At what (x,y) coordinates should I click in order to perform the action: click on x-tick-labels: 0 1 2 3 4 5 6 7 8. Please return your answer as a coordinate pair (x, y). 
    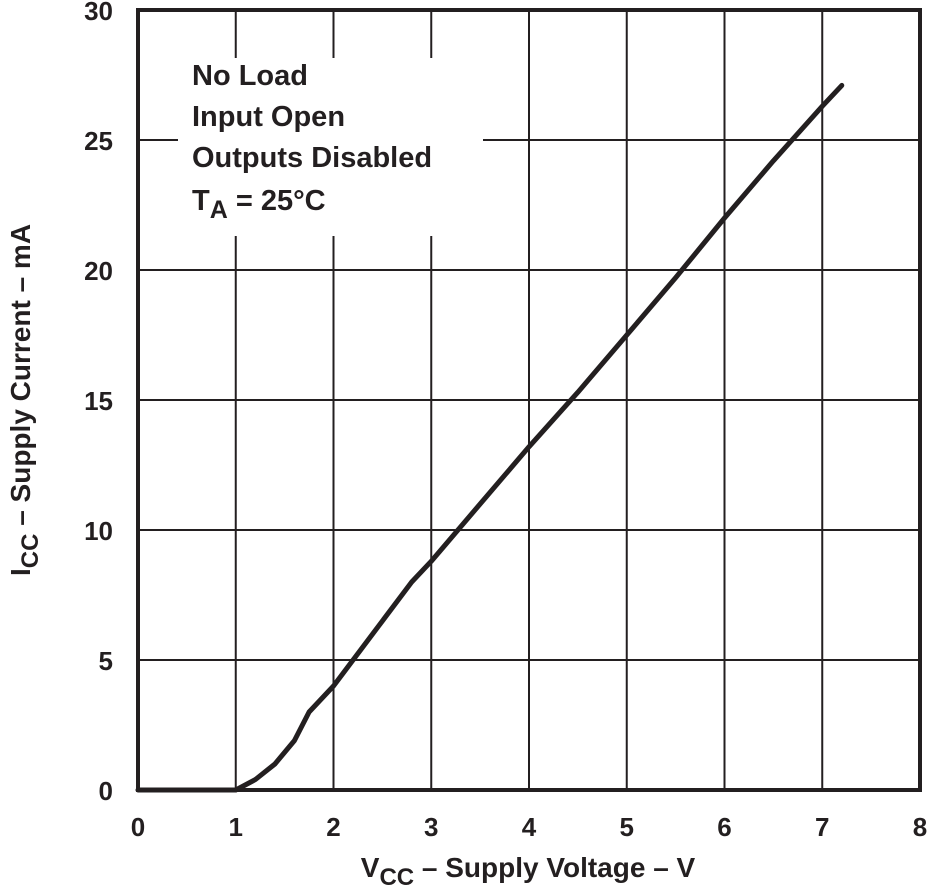
    Looking at the image, I should click on (529, 827).